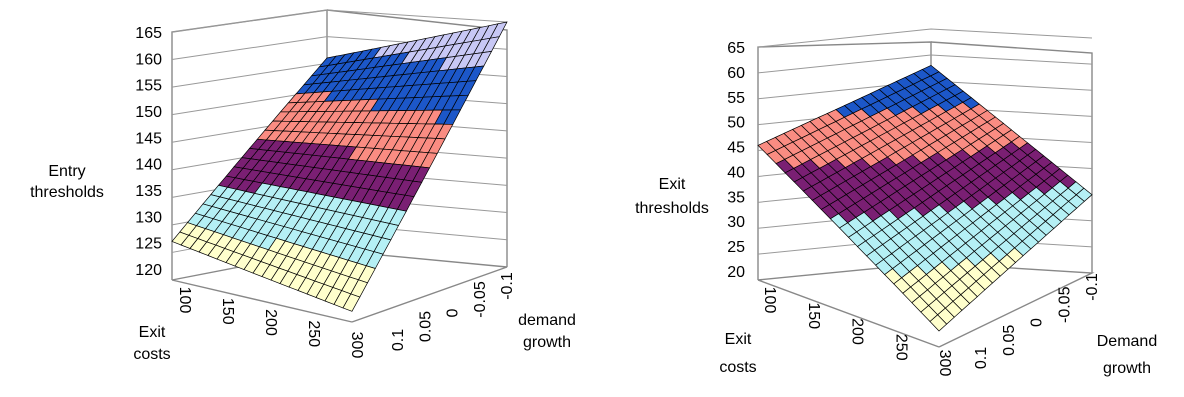 The image size is (1184, 397). What do you see at coordinates (547, 320) in the screenshot?
I see `chart0-y-axis-label-line1: demand` at bounding box center [547, 320].